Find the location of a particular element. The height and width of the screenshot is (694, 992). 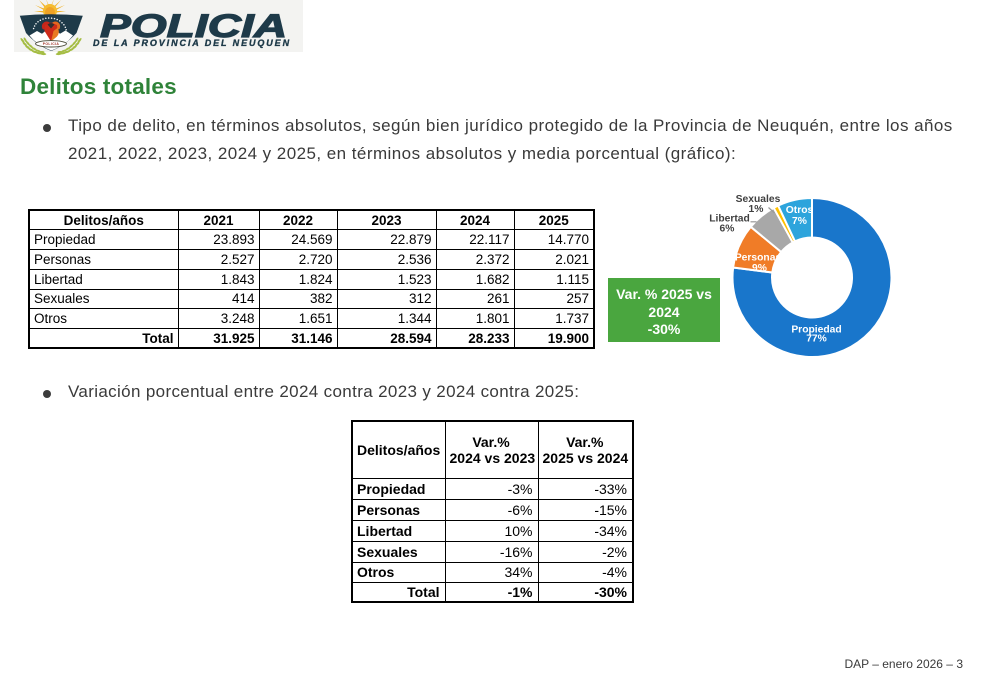

svg-text: 9% is located at coordinates (759, 268).